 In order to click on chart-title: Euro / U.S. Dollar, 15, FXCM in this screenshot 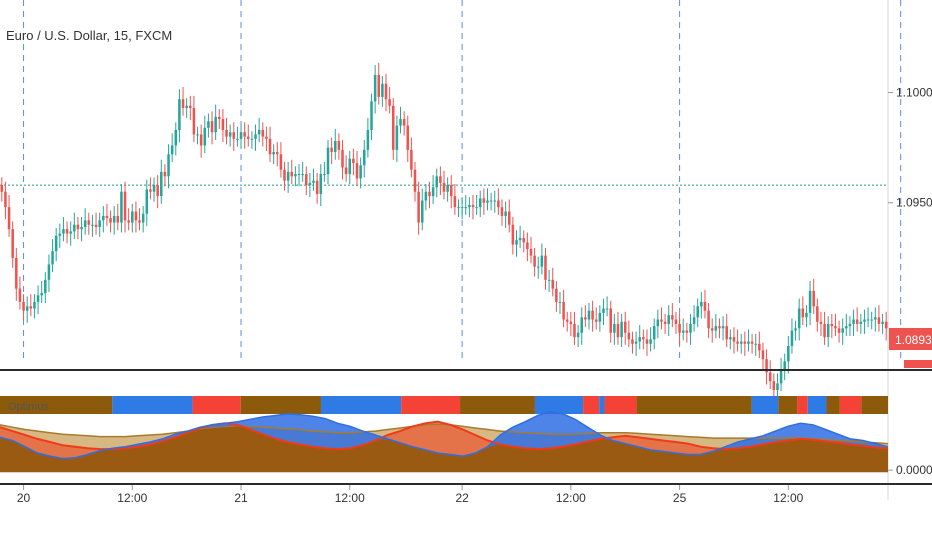, I will do `click(89, 35)`.